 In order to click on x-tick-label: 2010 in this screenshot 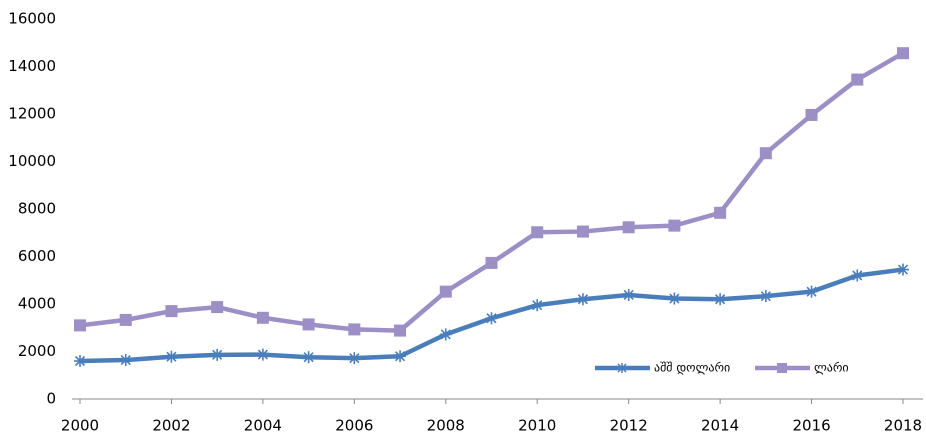, I will do `click(537, 426)`.